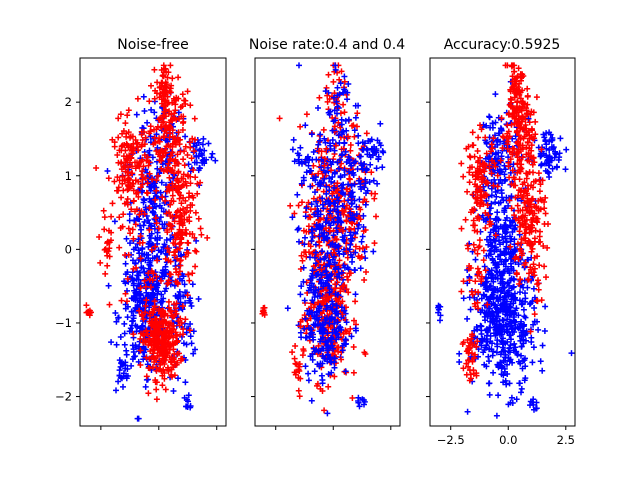  I want to click on x-tick-label: 2.5, so click(566, 440).